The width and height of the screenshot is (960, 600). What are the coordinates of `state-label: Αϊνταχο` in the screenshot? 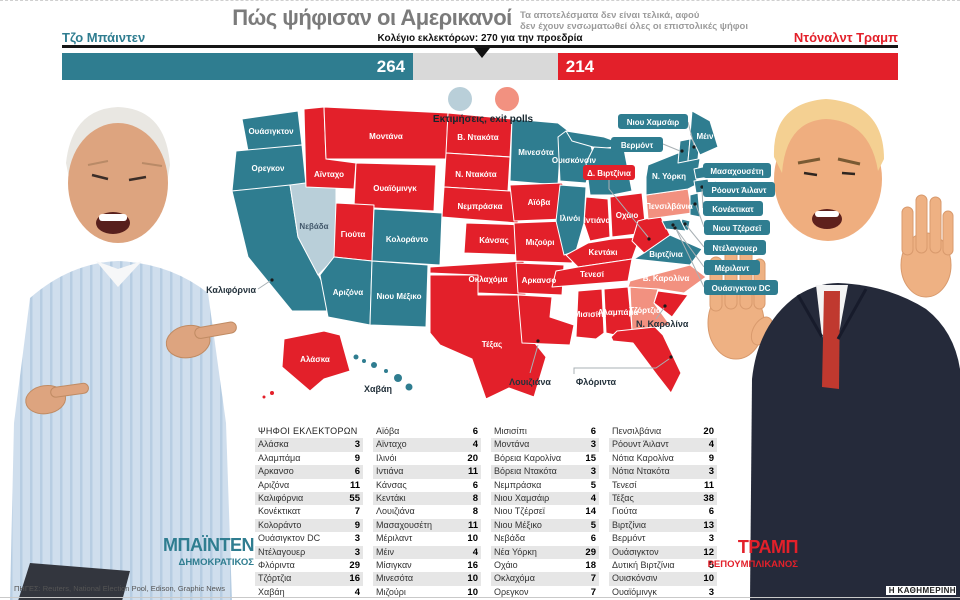 It's located at (329, 174).